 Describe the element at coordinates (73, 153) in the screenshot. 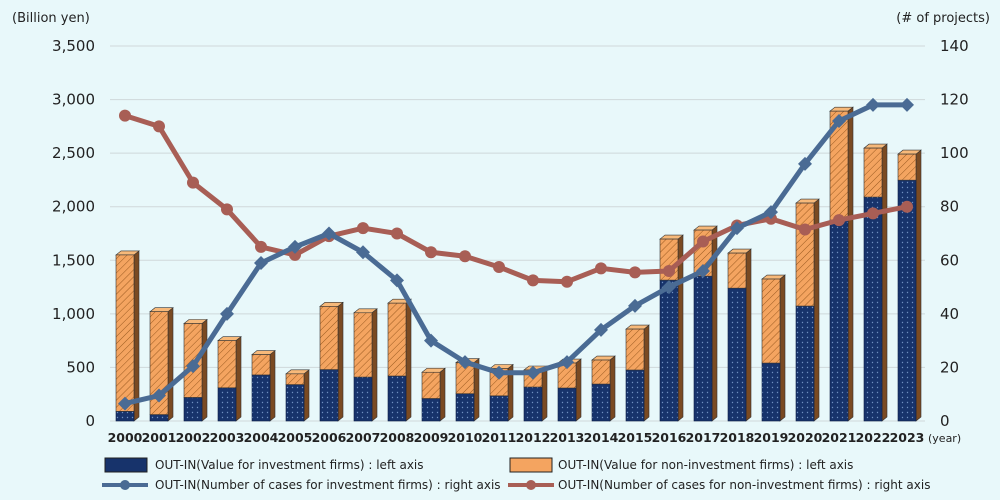

I see `left-tick-label: 2,500` at that location.